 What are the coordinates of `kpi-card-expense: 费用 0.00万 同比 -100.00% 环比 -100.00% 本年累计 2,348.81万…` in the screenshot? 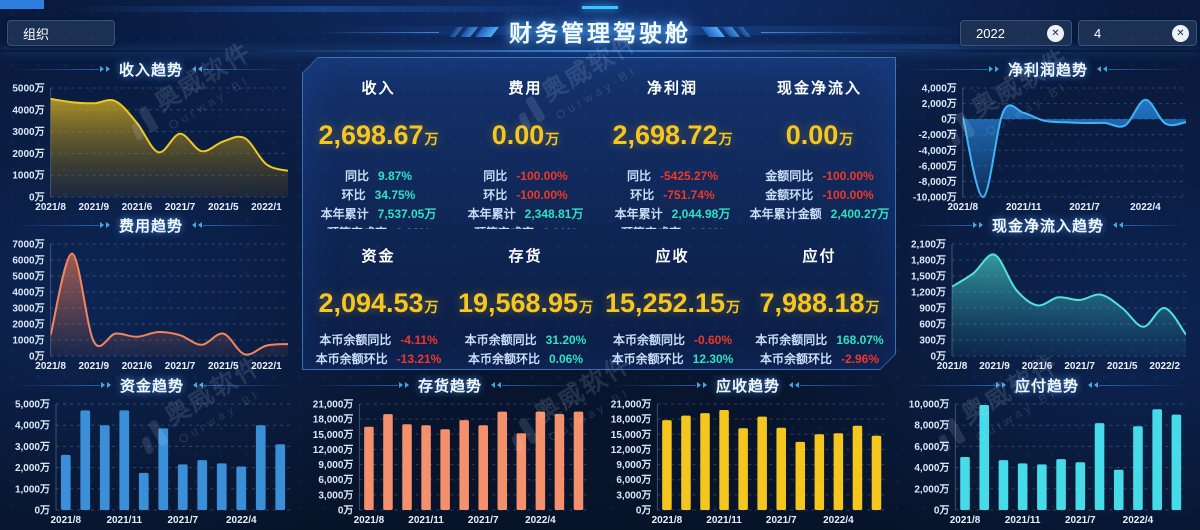 It's located at (525, 144).